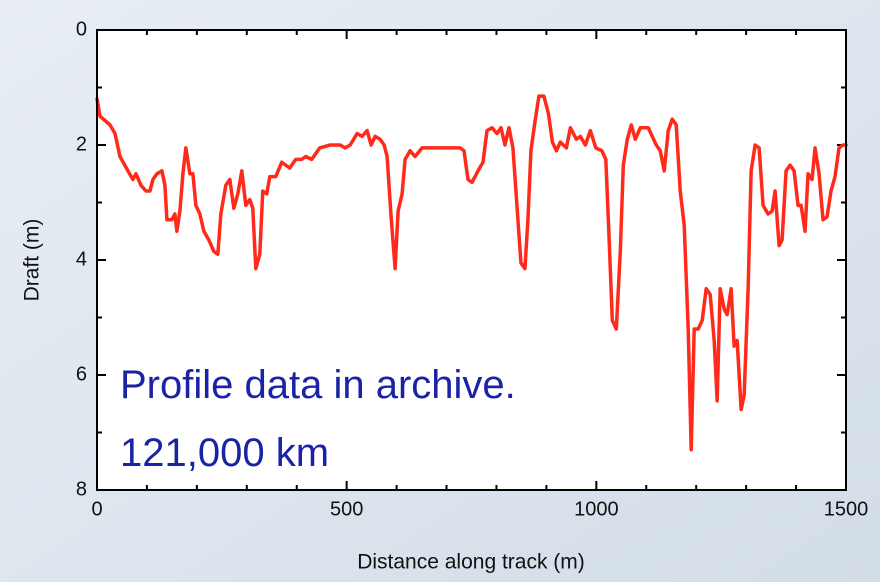 The image size is (880, 582). What do you see at coordinates (81, 259) in the screenshot?
I see `y-tick-label: 4` at bounding box center [81, 259].